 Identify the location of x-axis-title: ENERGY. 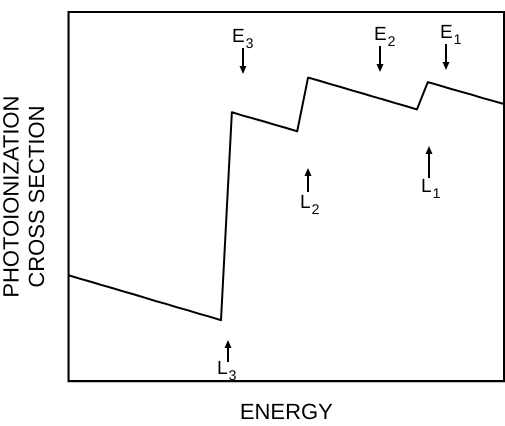
(287, 411).